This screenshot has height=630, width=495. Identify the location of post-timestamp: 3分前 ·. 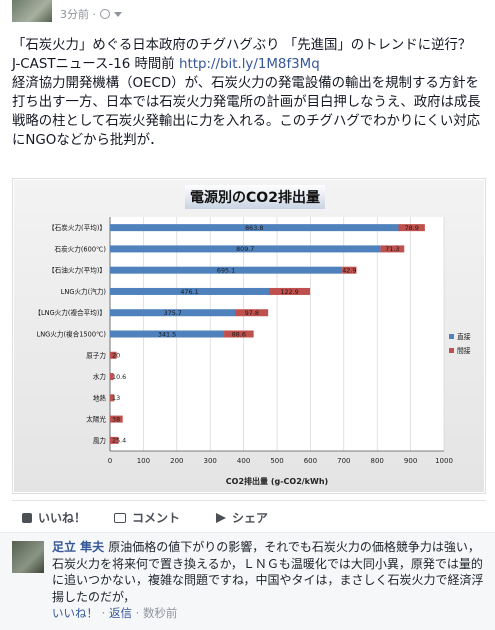
(91, 14).